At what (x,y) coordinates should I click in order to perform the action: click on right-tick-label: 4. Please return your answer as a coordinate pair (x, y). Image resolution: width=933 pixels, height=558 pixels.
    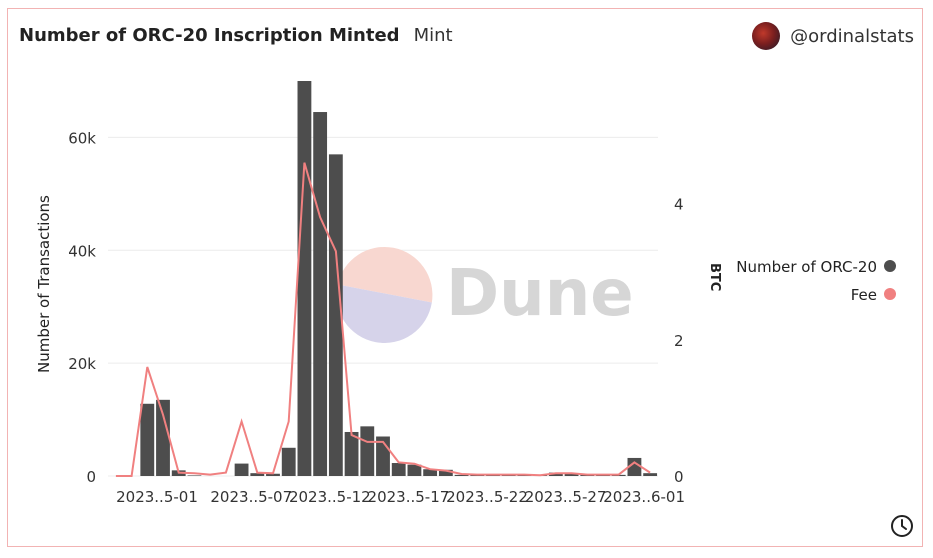
    Looking at the image, I should click on (679, 205).